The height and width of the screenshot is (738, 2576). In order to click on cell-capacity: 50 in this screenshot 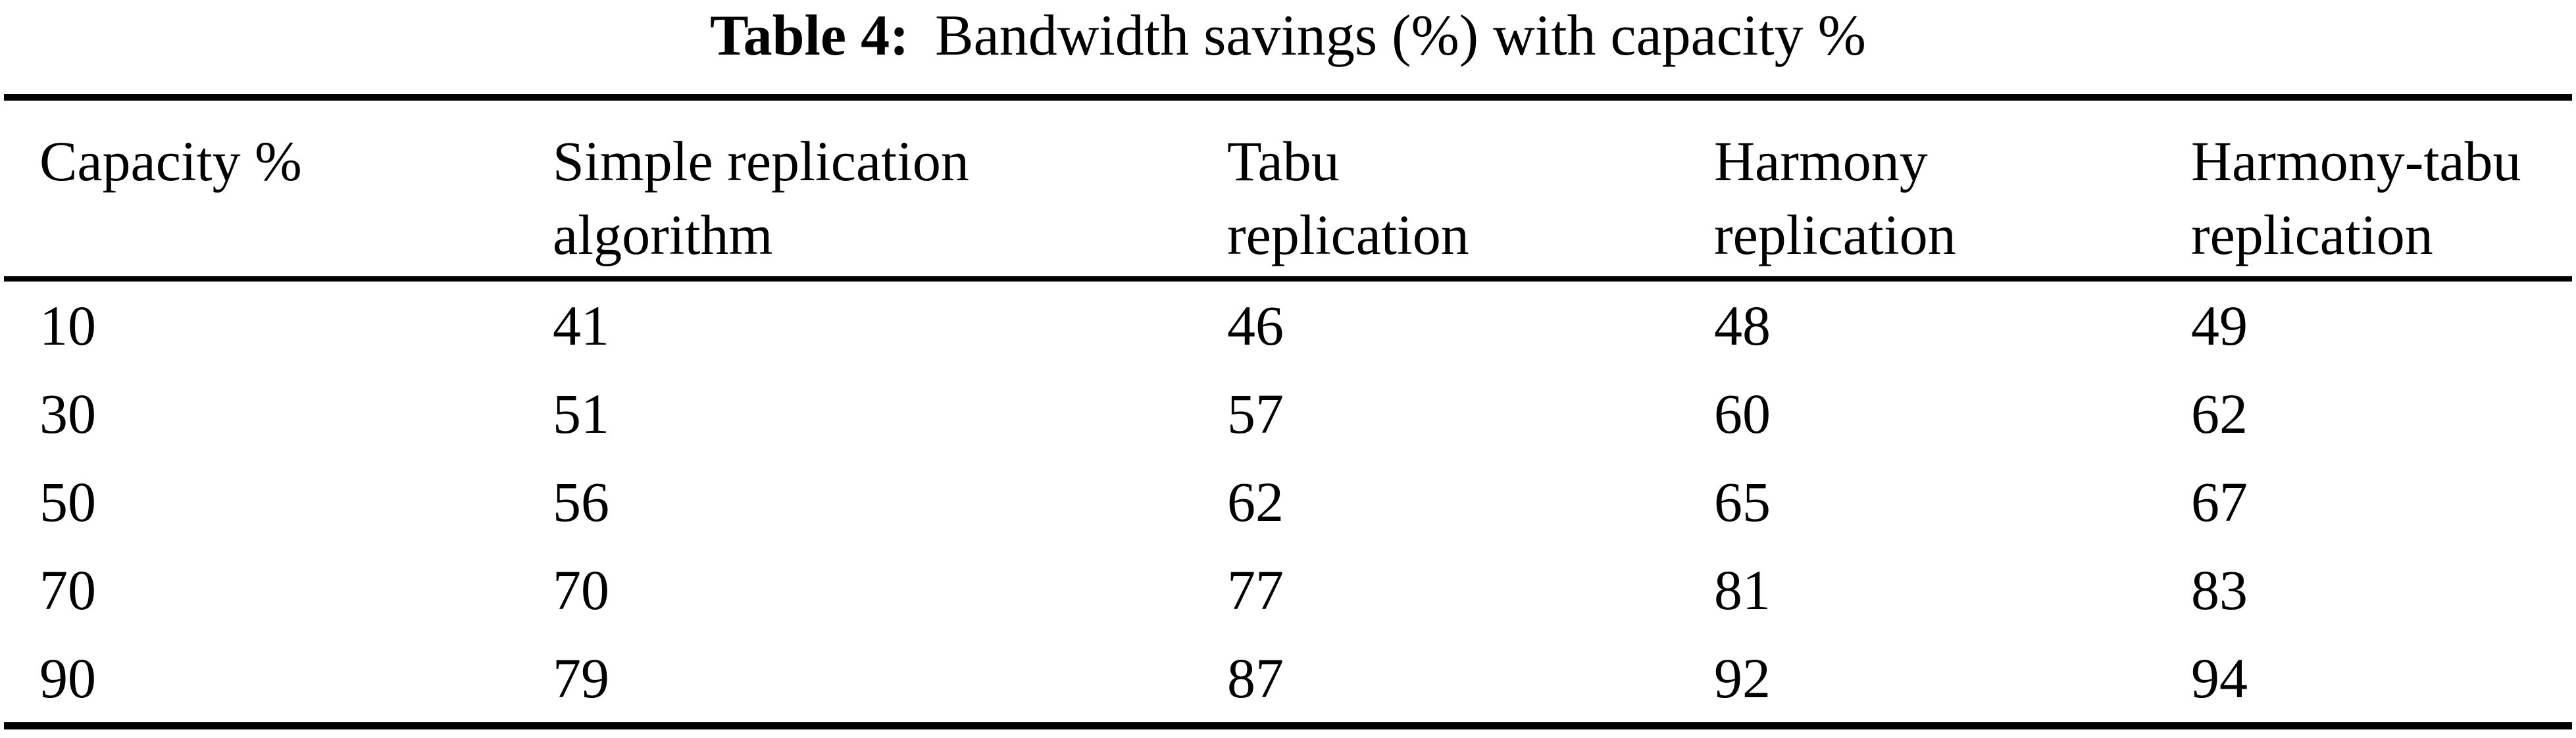, I will do `click(67, 501)`.